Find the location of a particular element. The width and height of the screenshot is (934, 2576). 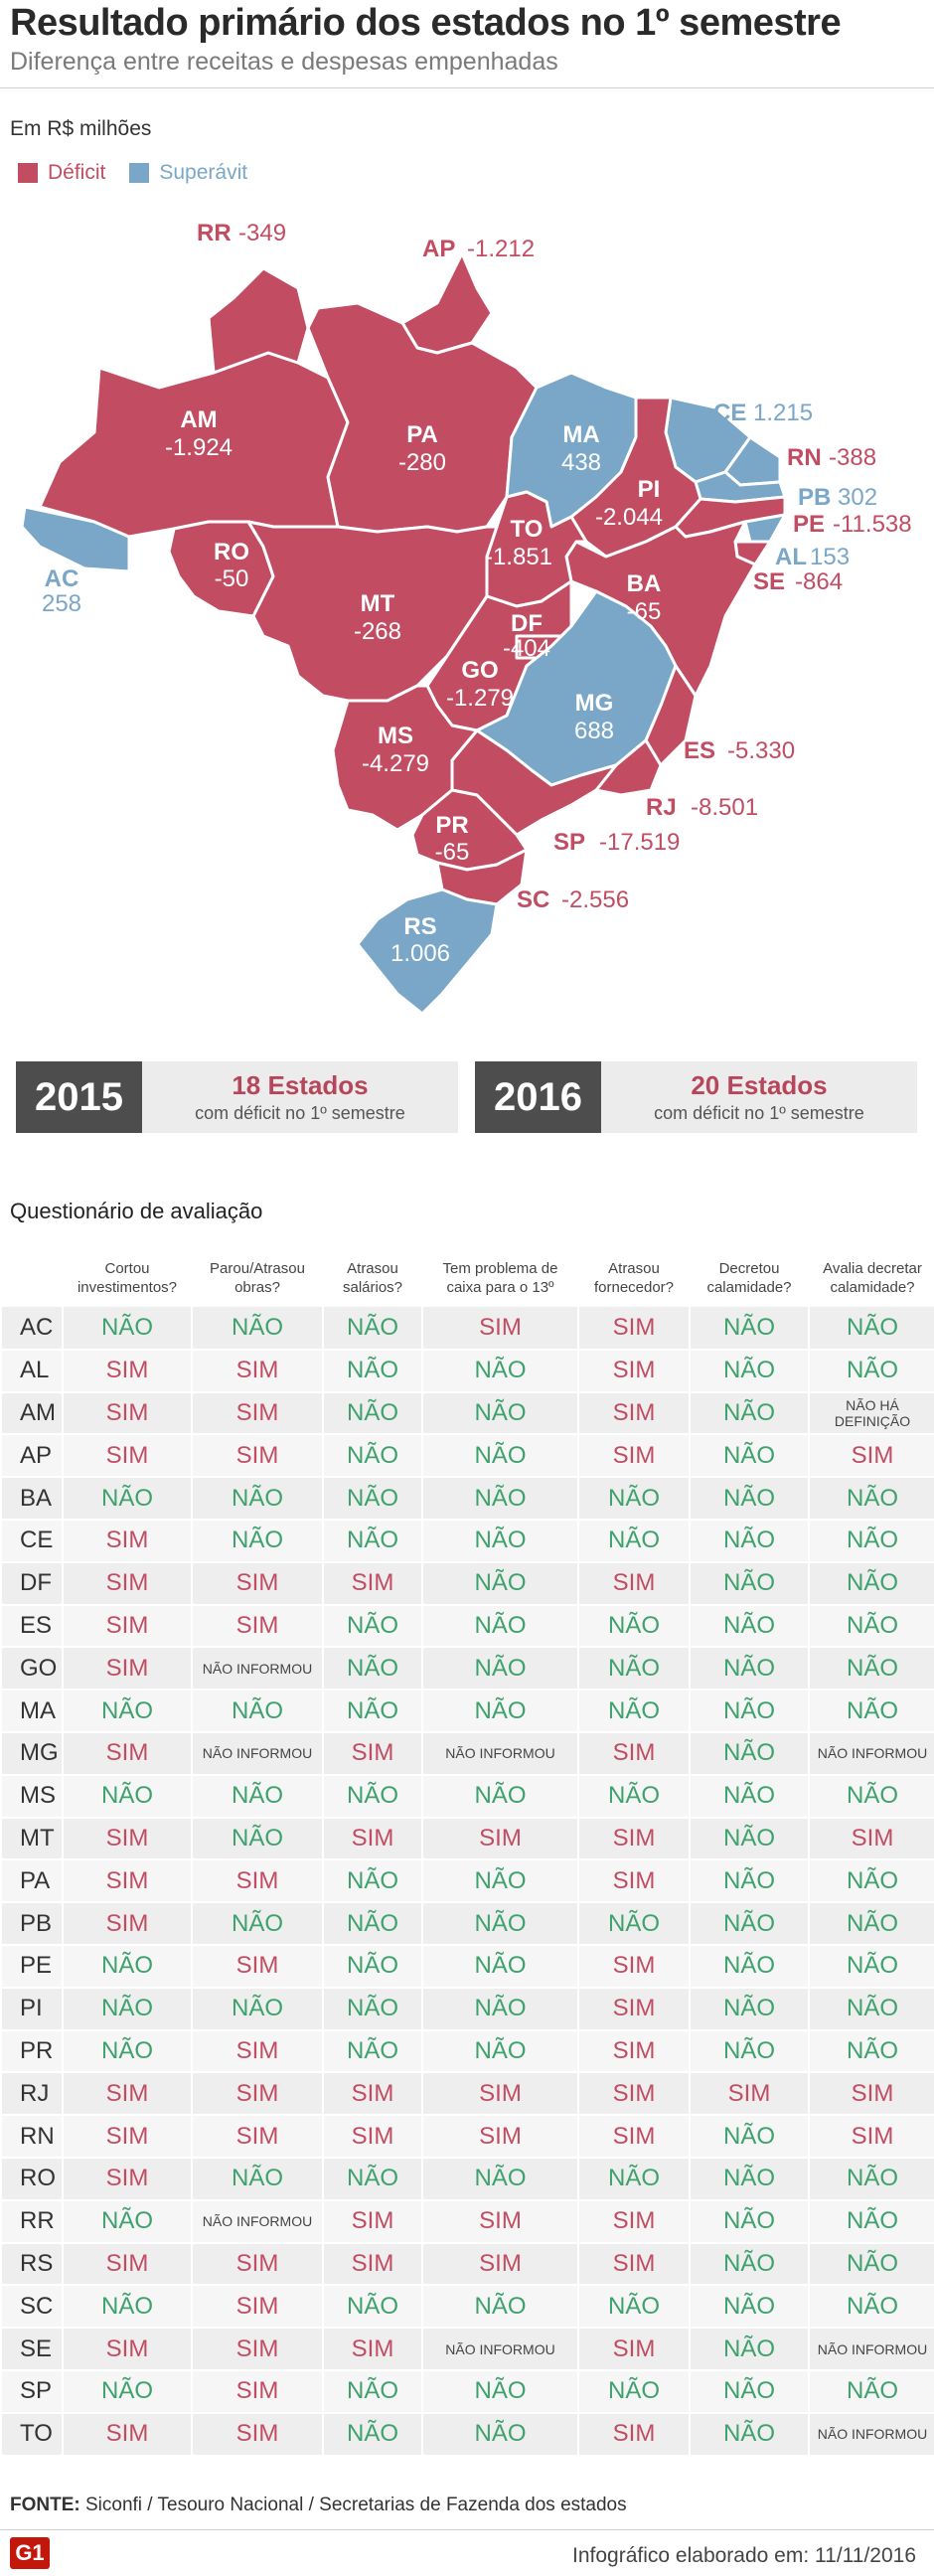

table-row: DF SIM SIM SIM NÃO SIM NÃO NÃO is located at coordinates (467, 1583).